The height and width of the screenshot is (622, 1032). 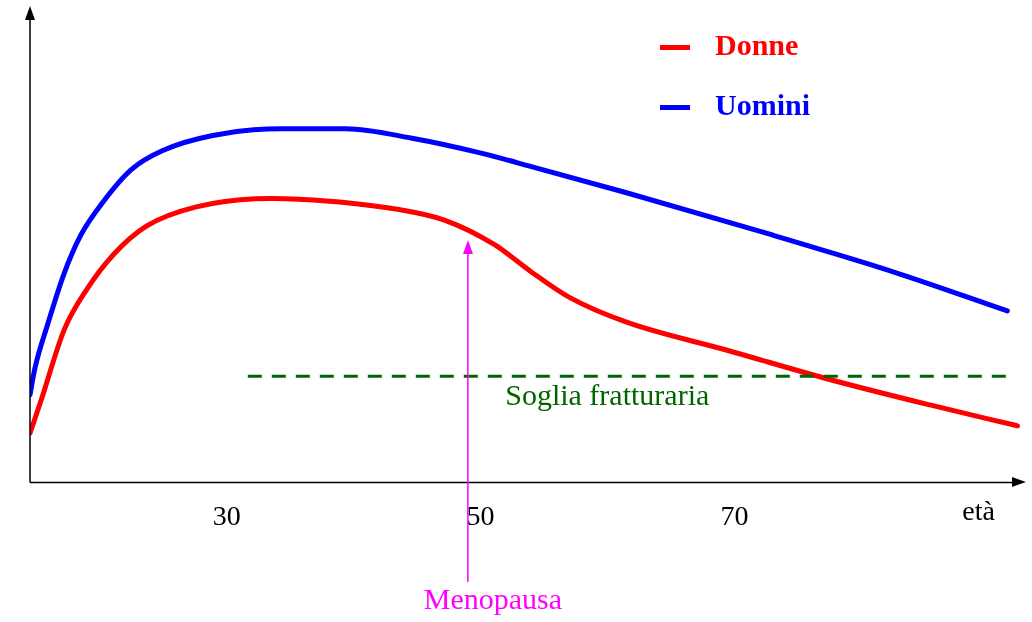 What do you see at coordinates (734, 515) in the screenshot?
I see `x-tick-label: 70` at bounding box center [734, 515].